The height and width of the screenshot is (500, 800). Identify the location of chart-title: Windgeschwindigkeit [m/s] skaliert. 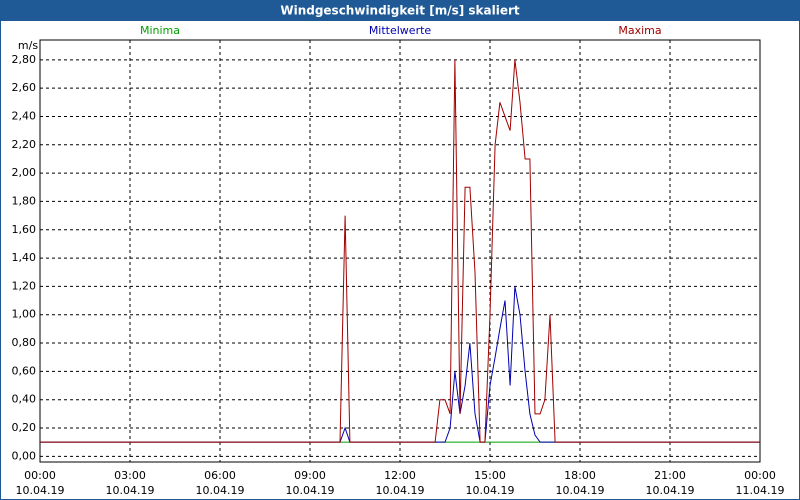
(400, 11).